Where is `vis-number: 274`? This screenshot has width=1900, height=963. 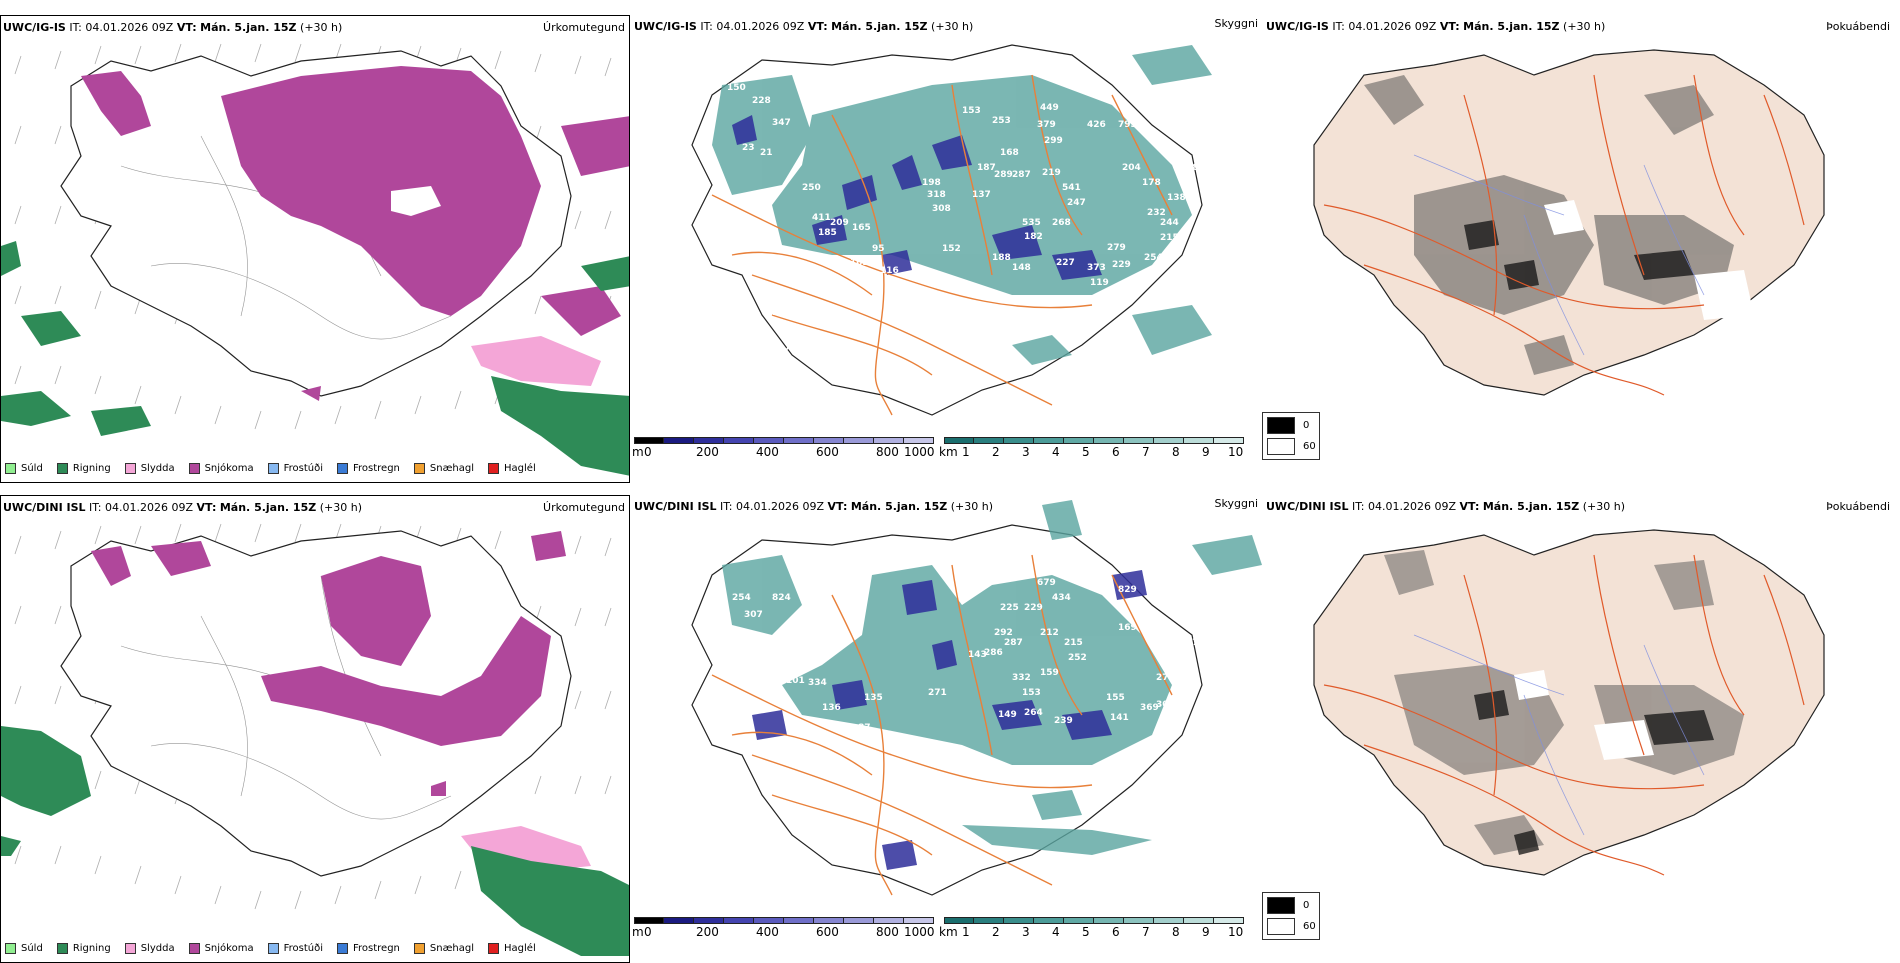
vis-number: 274 is located at coordinates (1165, 678).